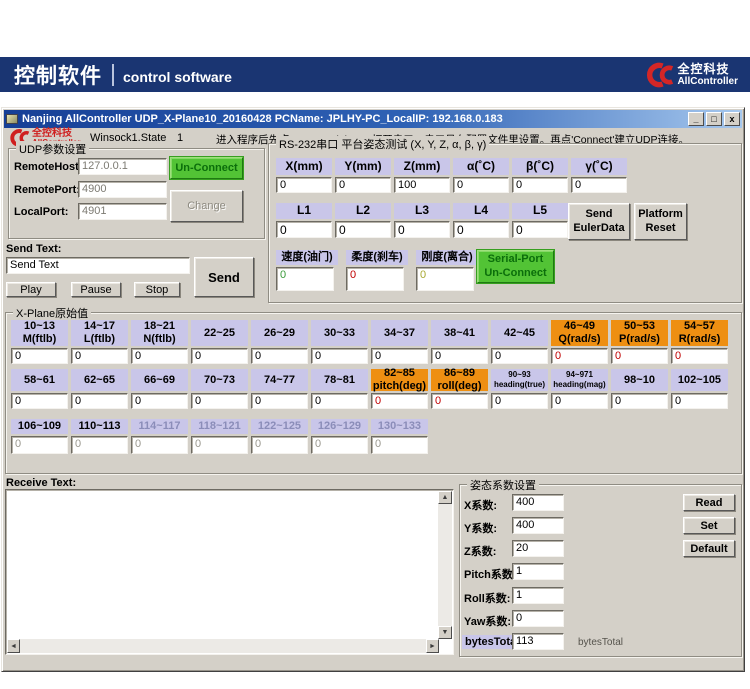 The width and height of the screenshot is (750, 689). Describe the element at coordinates (481, 211) in the screenshot. I see `leg-column-header: L4` at that location.